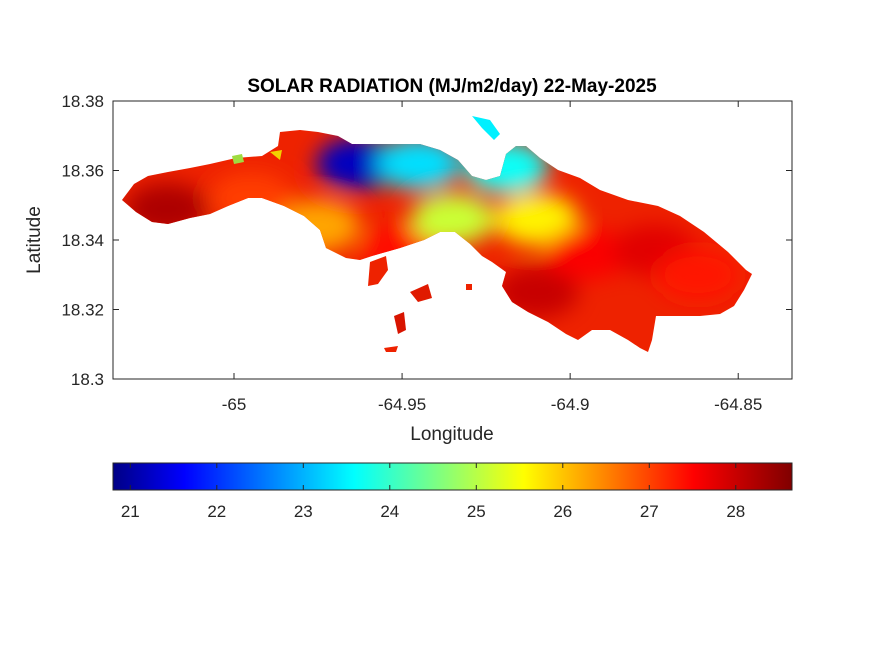  What do you see at coordinates (570, 404) in the screenshot?
I see `x-tick-label: -64.9` at bounding box center [570, 404].